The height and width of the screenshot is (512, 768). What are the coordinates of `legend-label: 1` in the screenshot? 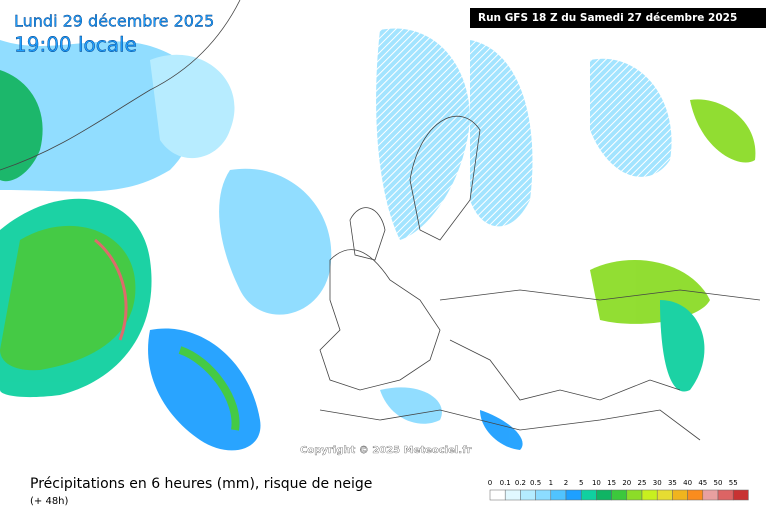 It's located at (551, 483).